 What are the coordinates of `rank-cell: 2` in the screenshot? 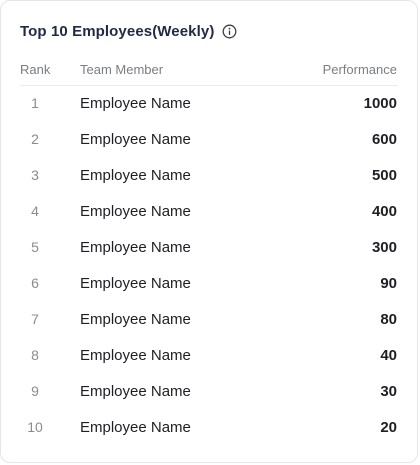 It's located at (35, 139).